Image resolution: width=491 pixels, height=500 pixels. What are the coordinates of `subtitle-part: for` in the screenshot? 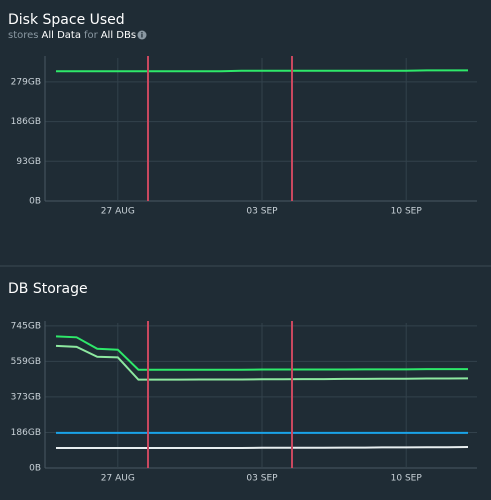 It's located at (91, 35).